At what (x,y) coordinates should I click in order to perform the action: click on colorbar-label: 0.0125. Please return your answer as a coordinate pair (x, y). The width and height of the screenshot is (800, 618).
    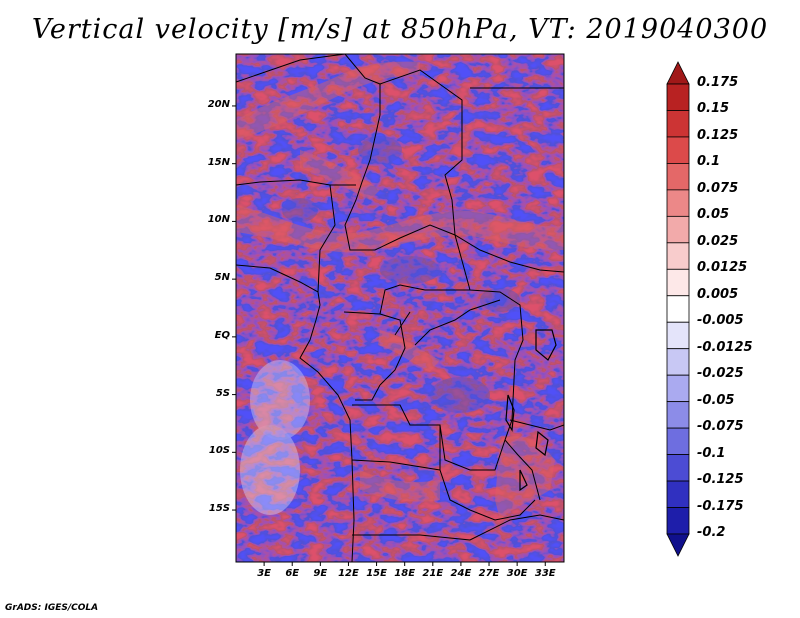
    Looking at the image, I should click on (722, 268).